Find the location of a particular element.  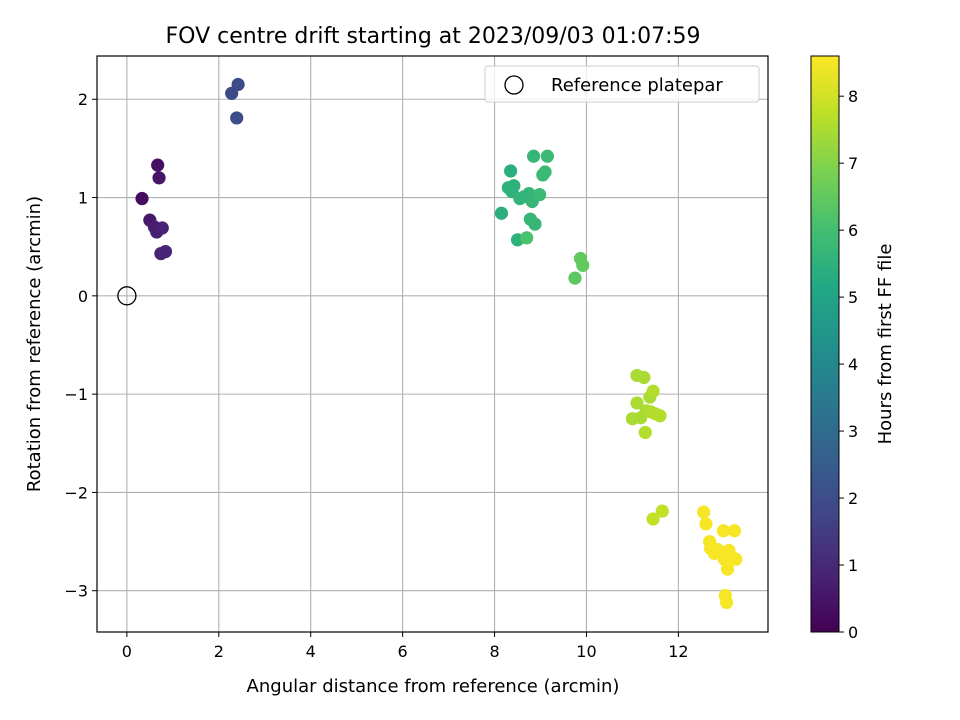

x-tick-label: 2 is located at coordinates (219, 651).